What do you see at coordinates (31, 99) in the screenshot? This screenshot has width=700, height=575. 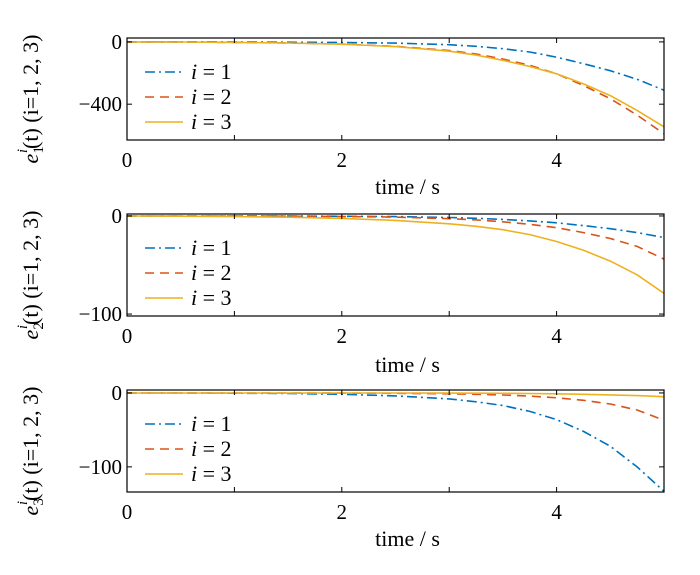 I see `y-axis-label: e1i(t) (i=1, 2, 3)` at bounding box center [31, 99].